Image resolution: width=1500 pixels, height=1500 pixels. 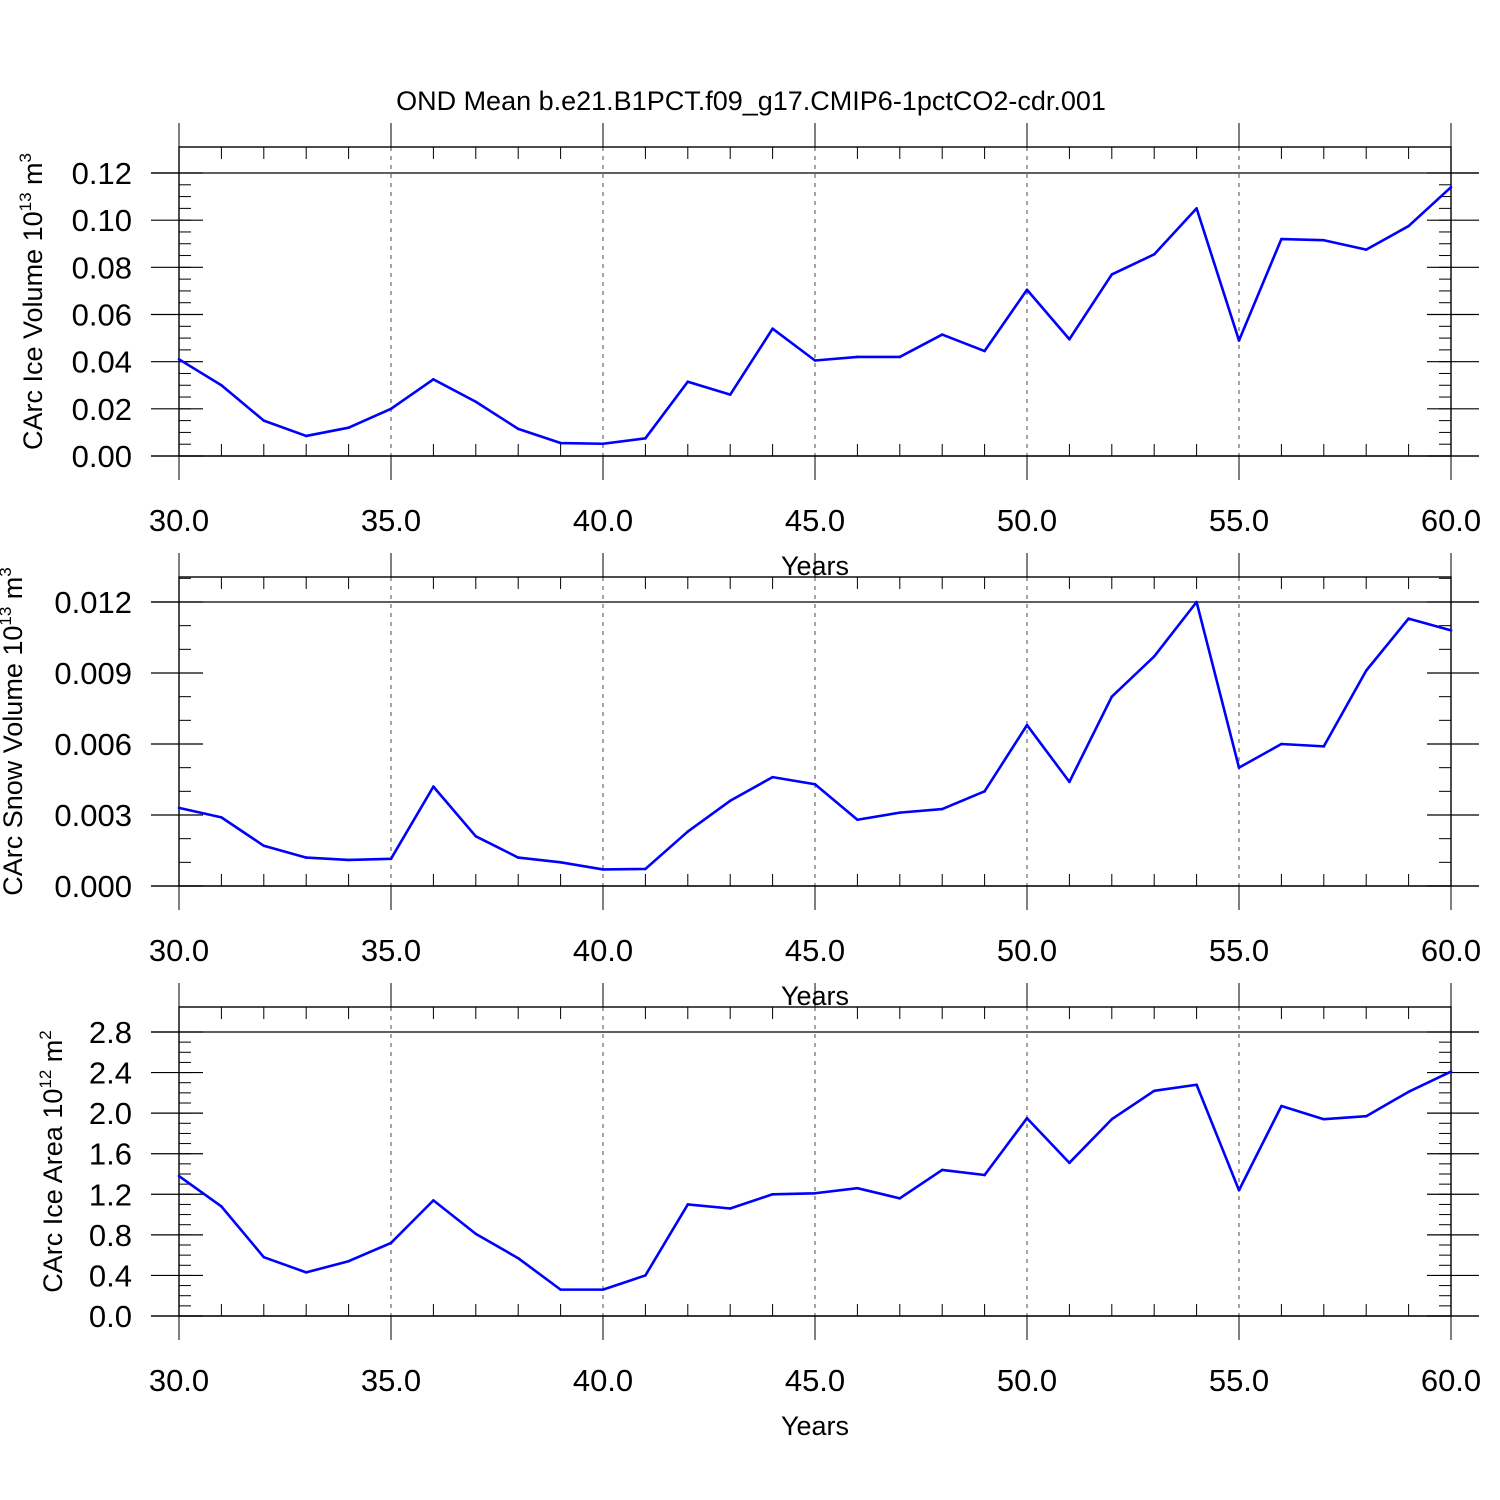 I want to click on x-tick-label: 45.0, so click(x=815, y=1380).